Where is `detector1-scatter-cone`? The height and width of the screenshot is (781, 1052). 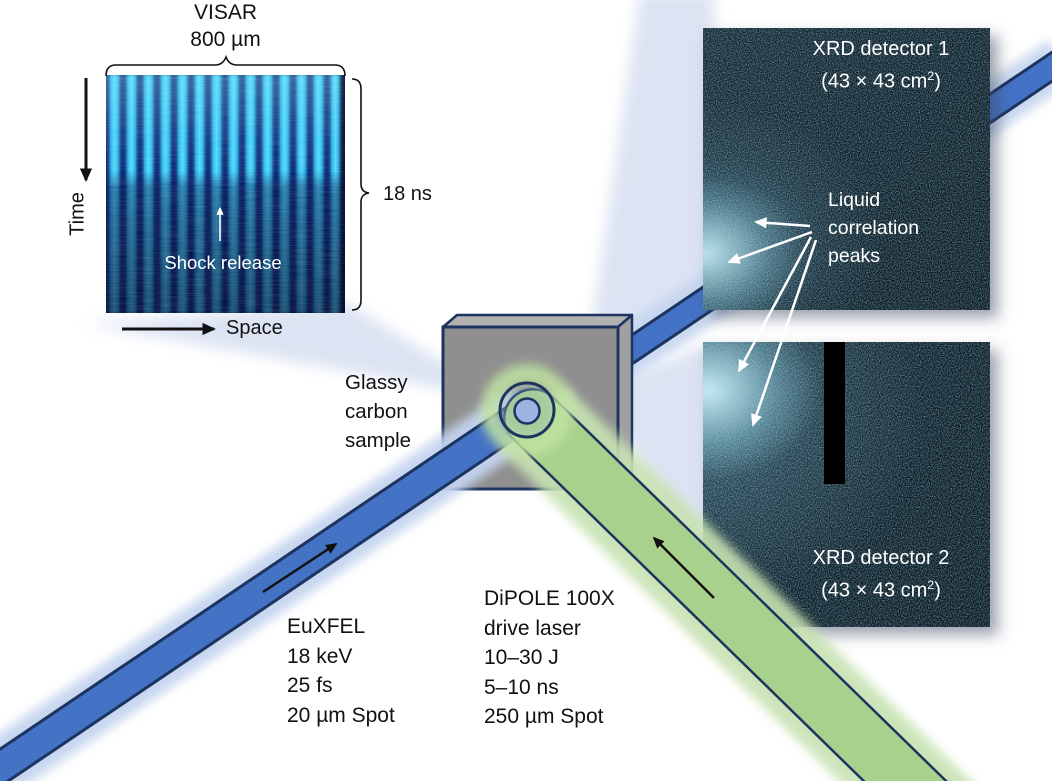 detector1-scatter-cone is located at coordinates (651, 176).